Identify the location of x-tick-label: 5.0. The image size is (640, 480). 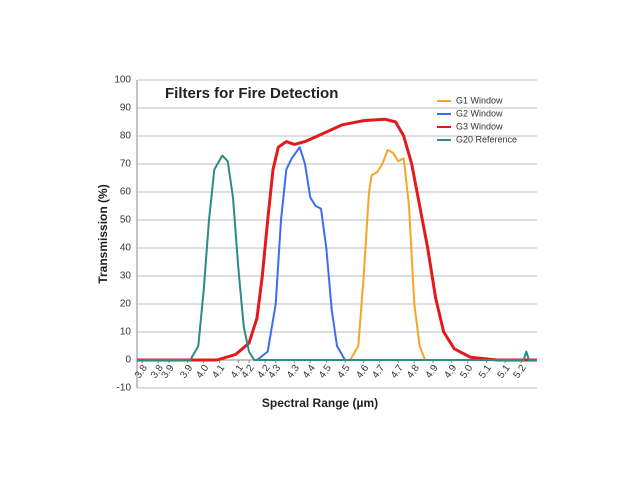
(466, 372).